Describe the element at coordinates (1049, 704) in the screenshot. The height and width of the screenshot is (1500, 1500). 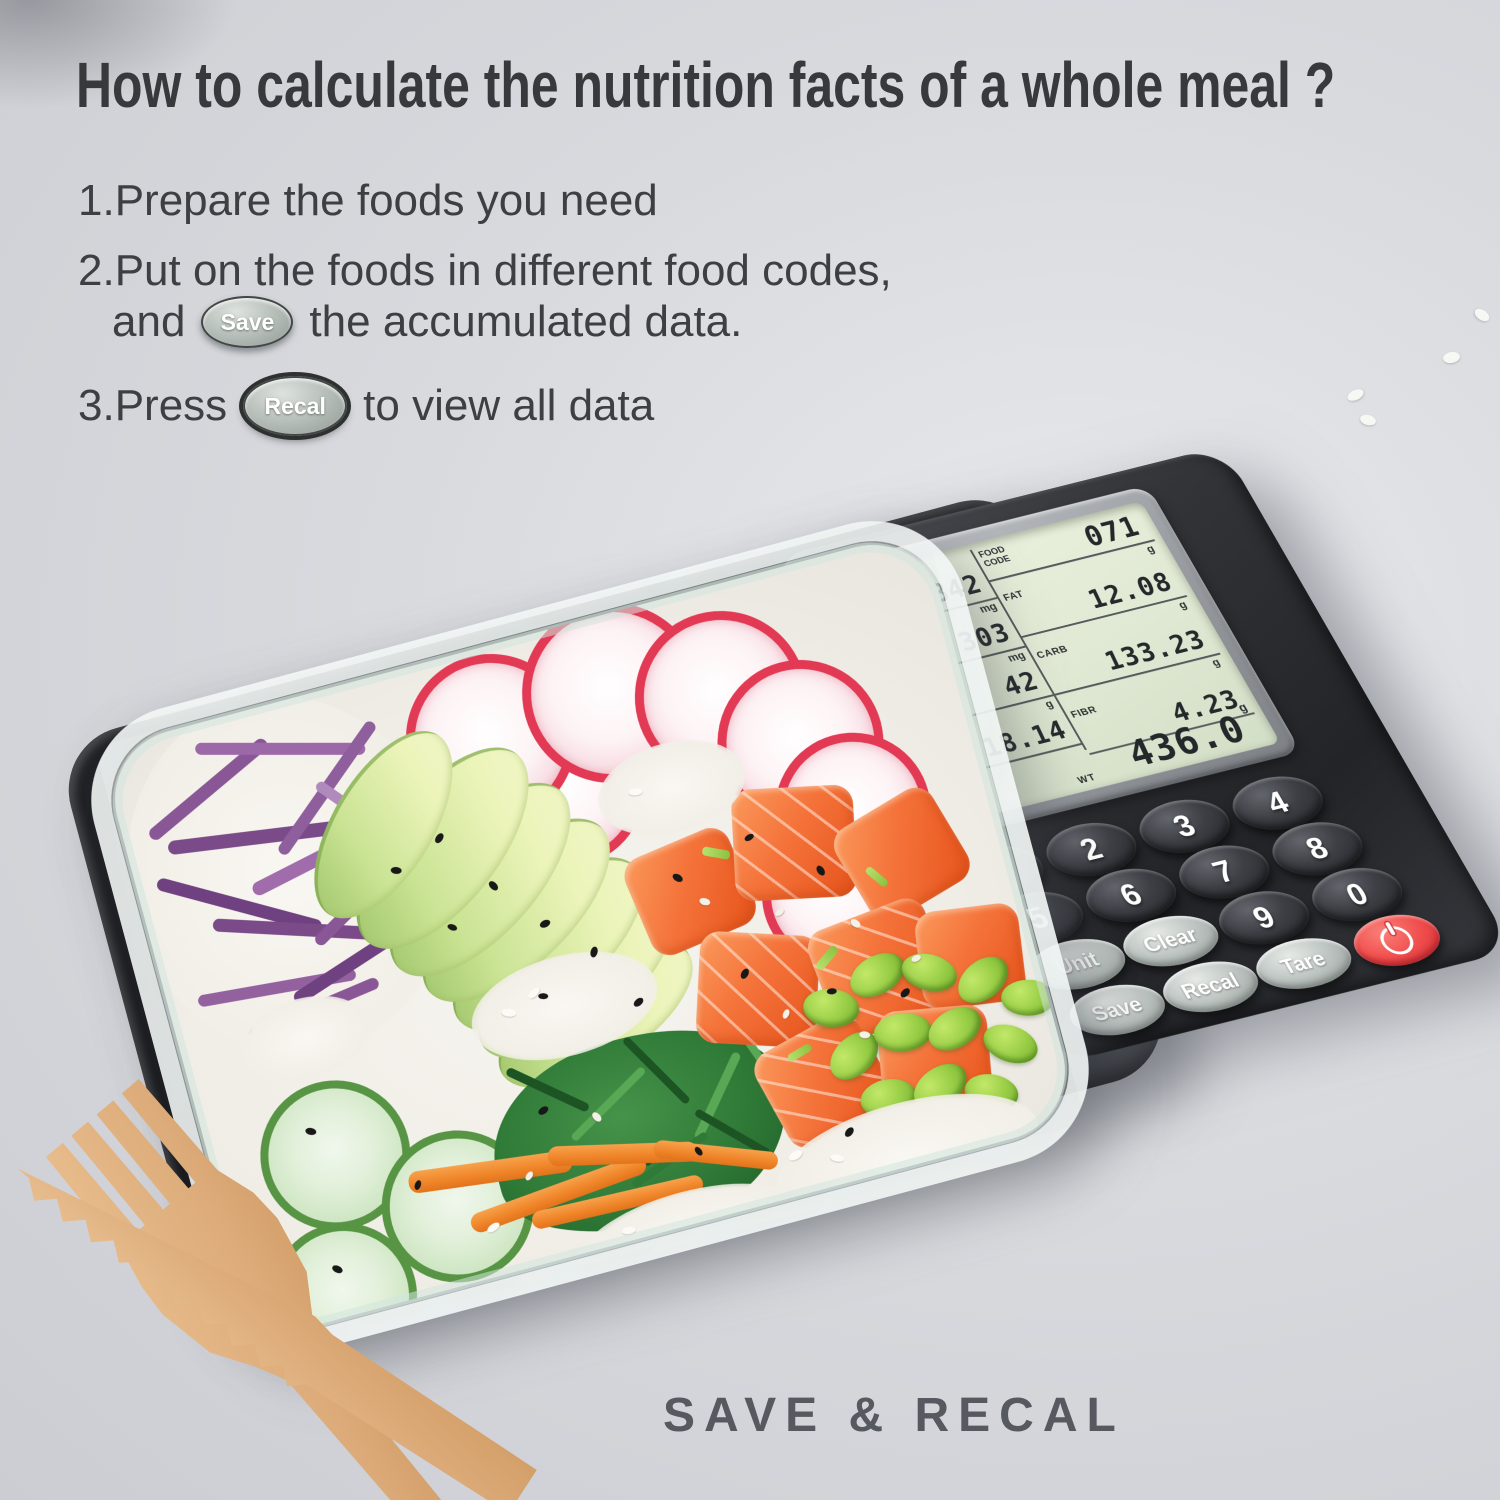
I see `prot-unit: g` at that location.